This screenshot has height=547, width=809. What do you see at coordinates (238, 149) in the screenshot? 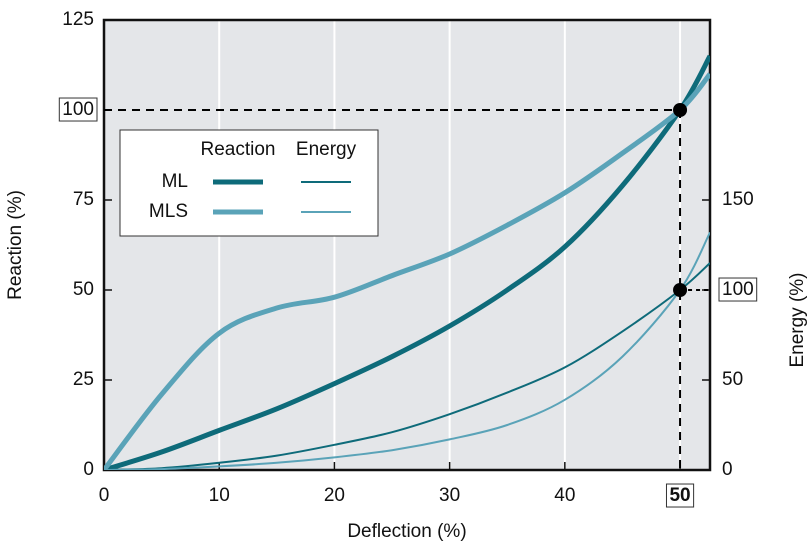
I see `legend-header: Reaction` at bounding box center [238, 149].